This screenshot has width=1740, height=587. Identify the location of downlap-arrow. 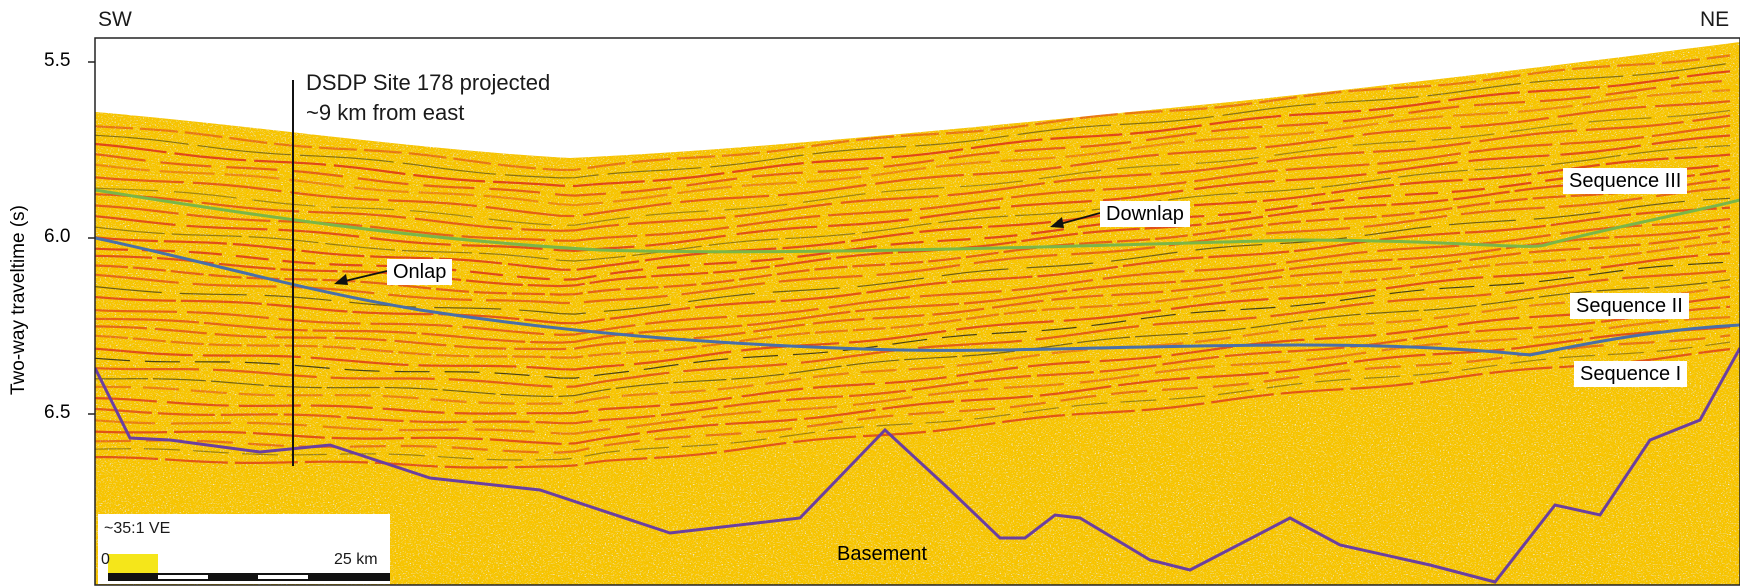
(1075, 220).